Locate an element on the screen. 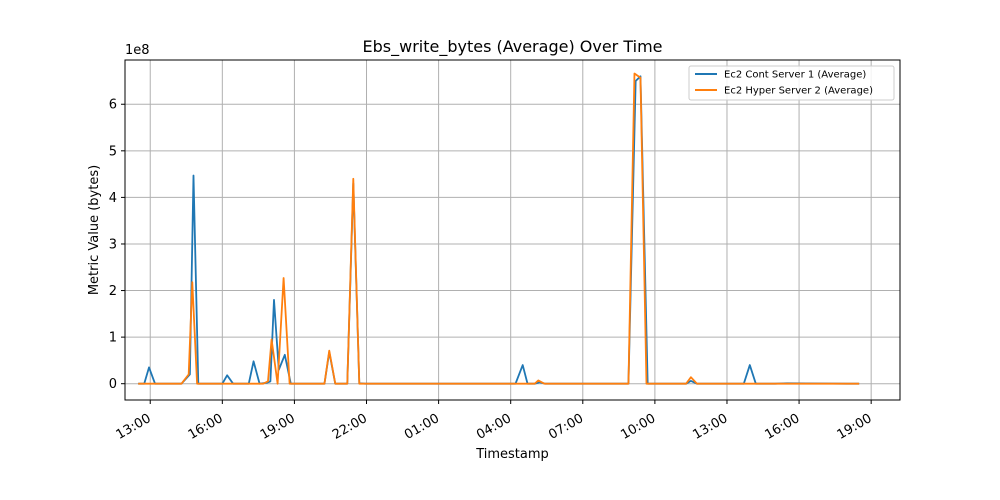  y-tick-label-3: 3 is located at coordinates (113, 244).